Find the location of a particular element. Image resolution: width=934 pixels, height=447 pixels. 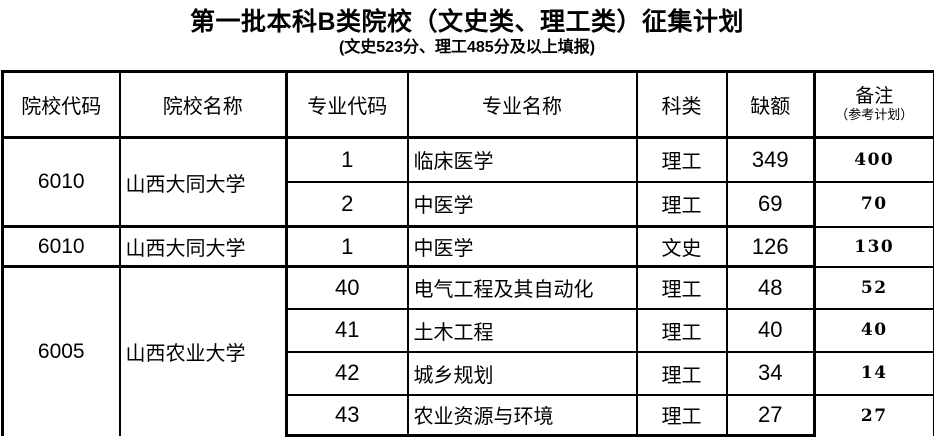

cell-college-code: 6005 is located at coordinates (61, 350).